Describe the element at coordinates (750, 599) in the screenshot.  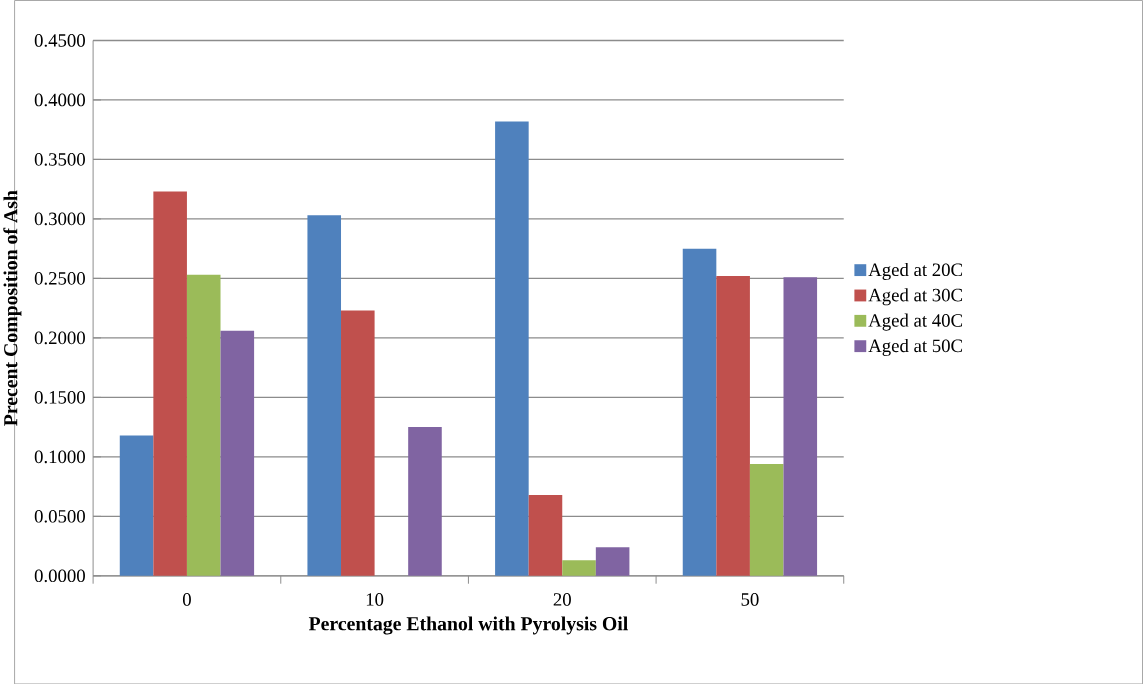
I see `x-tick-label: 50` at that location.